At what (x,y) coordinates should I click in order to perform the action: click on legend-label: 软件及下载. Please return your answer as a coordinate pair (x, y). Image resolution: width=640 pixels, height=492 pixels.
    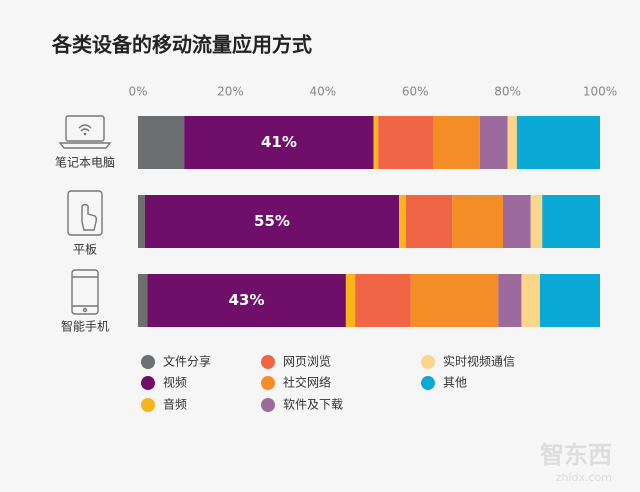
    Looking at the image, I should click on (313, 405).